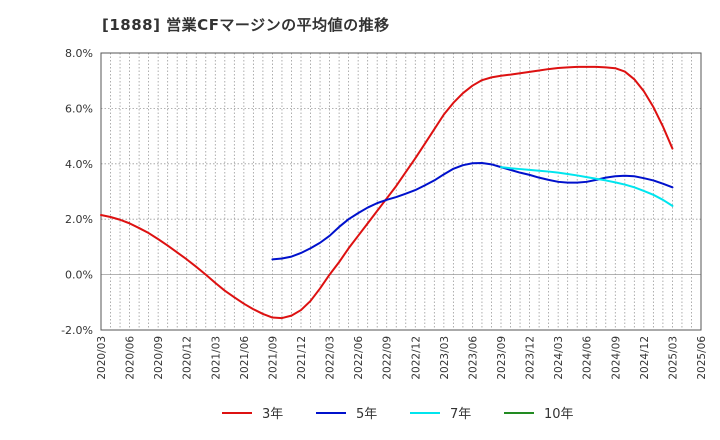  What do you see at coordinates (77, 192) in the screenshot?
I see `y-axis-ticks: -2.0% 0.0% 2.0% 4.0% 6.0% 8.0%` at bounding box center [77, 192].